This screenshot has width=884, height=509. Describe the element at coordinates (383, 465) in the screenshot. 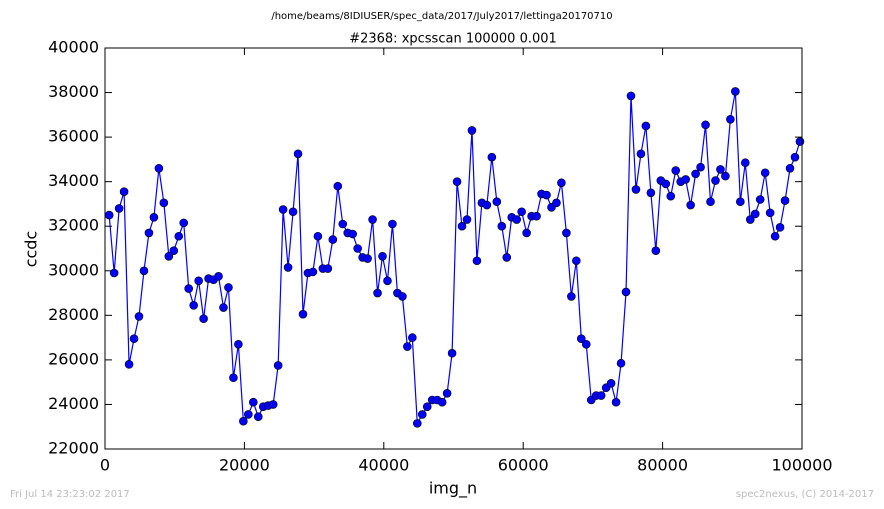

I see `x-tick-label: 40000` at that location.